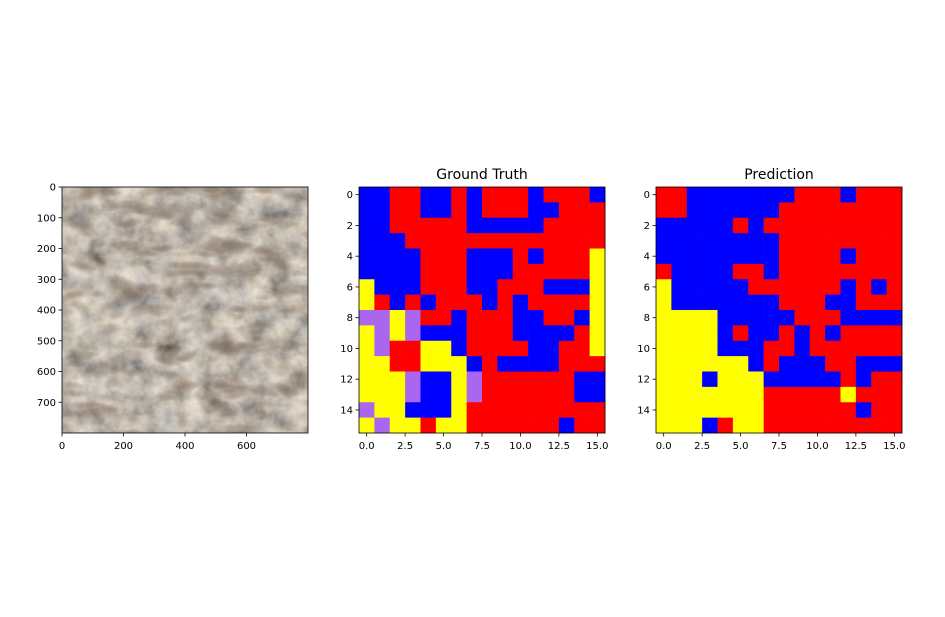 The image size is (945, 617). I want to click on x-tick-label: 600, so click(246, 446).